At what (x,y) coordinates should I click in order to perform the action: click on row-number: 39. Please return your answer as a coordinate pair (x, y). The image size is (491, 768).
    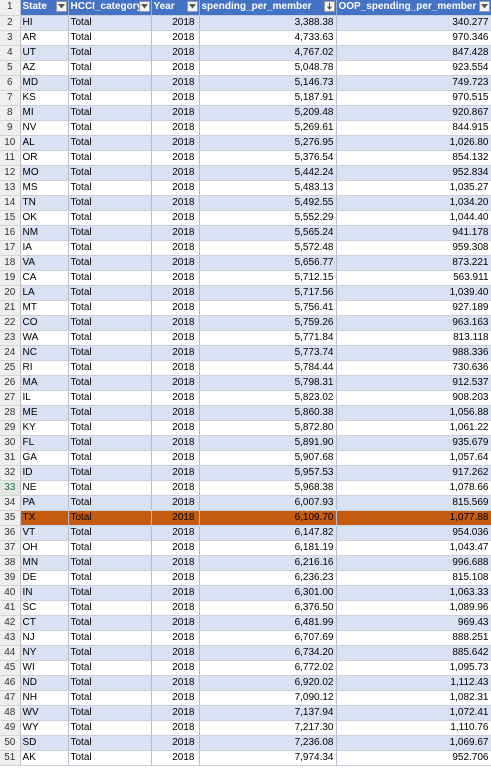
    Looking at the image, I should click on (10, 578).